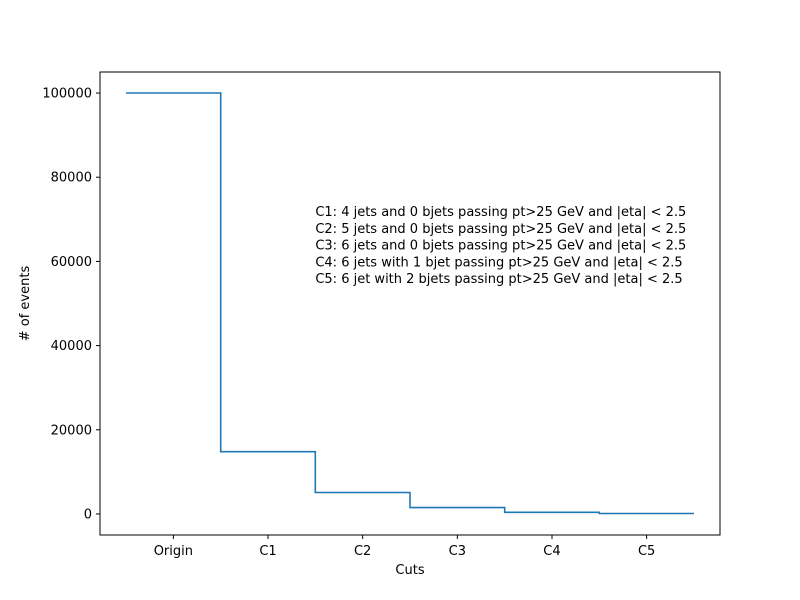 This screenshot has width=800, height=600. I want to click on x-tick-label: C2, so click(362, 551).